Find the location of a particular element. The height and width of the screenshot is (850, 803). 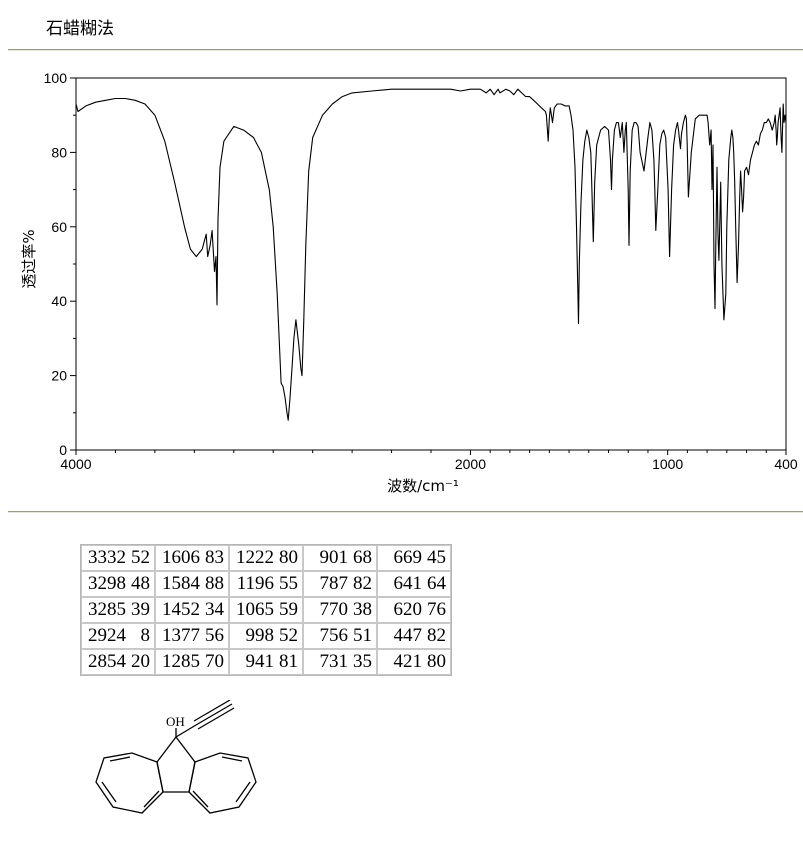

peak-cell: 641 64 is located at coordinates (414, 584).